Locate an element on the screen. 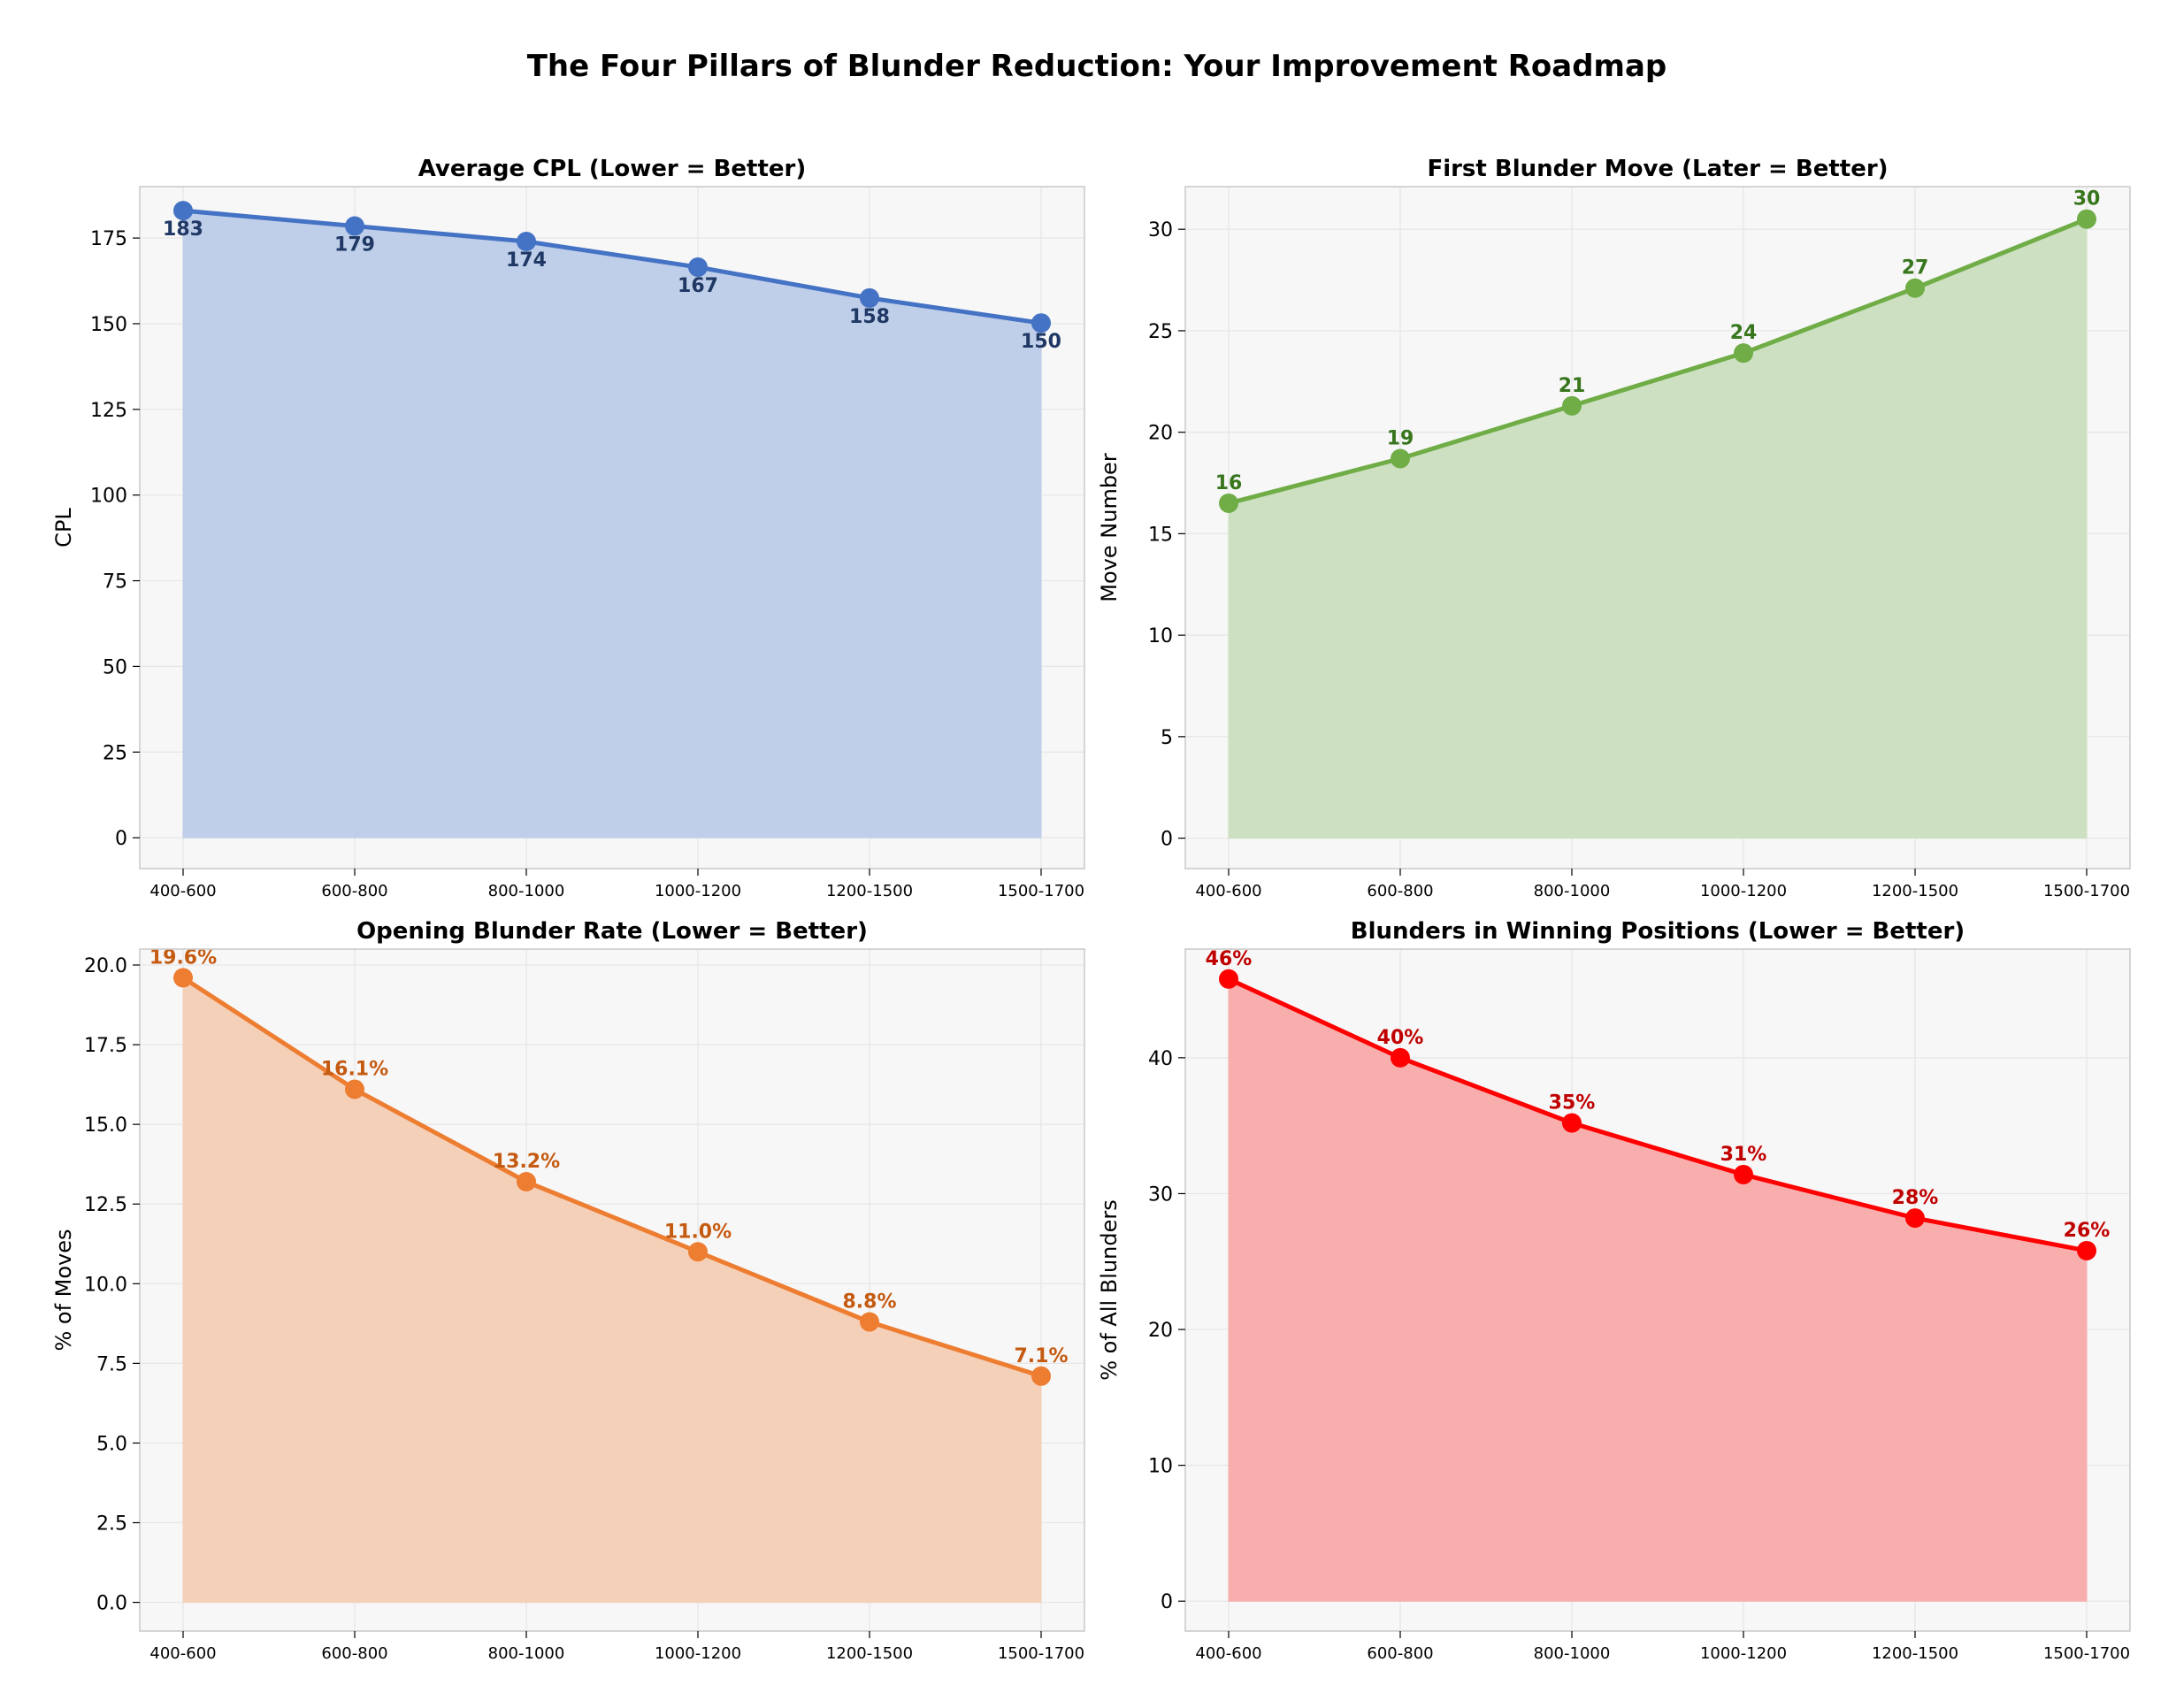  y-tick-label: 125 is located at coordinates (108, 411).